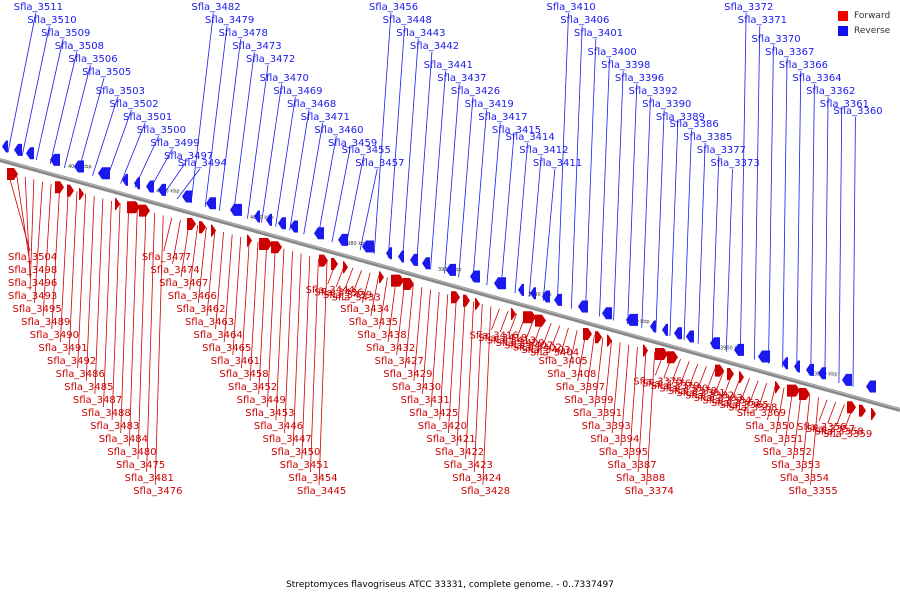 This screenshot has height=600, width=900. Describe the element at coordinates (803, 65) in the screenshot. I see `reverse-gene-label: Sfla_3366` at that location.